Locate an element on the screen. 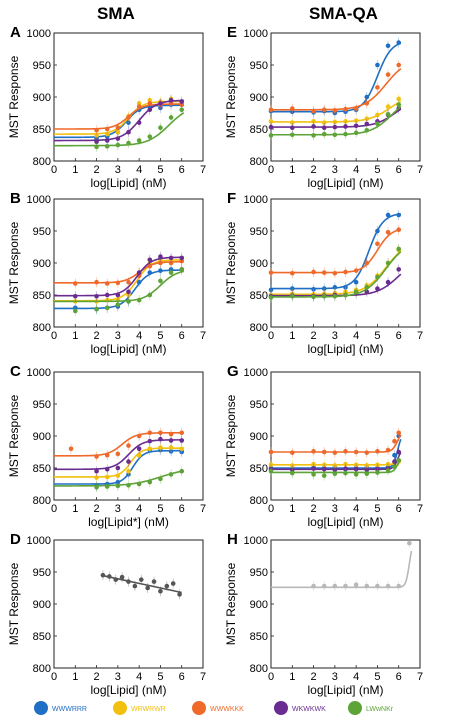 Image resolution: width=474 pixels, height=726 pixels. y-tick-label: 900 is located at coordinates (259, 605).